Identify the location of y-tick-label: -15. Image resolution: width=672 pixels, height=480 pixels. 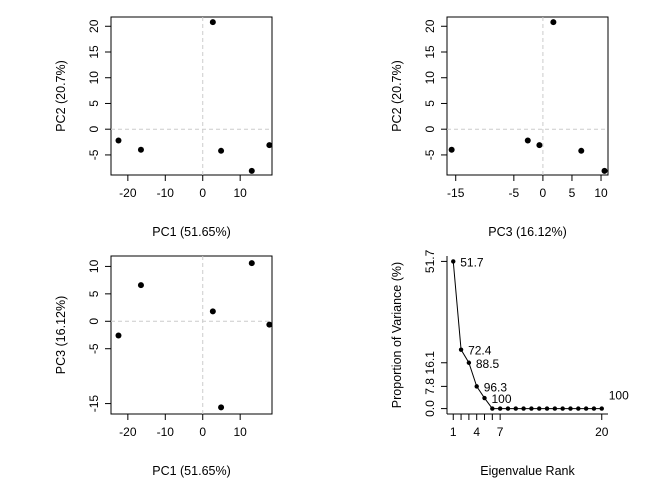
(94, 404).